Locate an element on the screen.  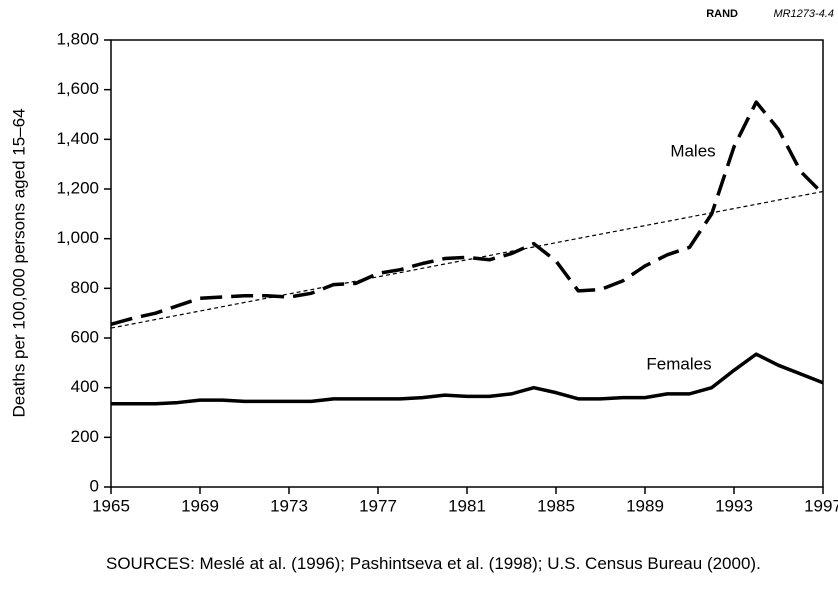
y-tick-label: 800 is located at coordinates (85, 287).